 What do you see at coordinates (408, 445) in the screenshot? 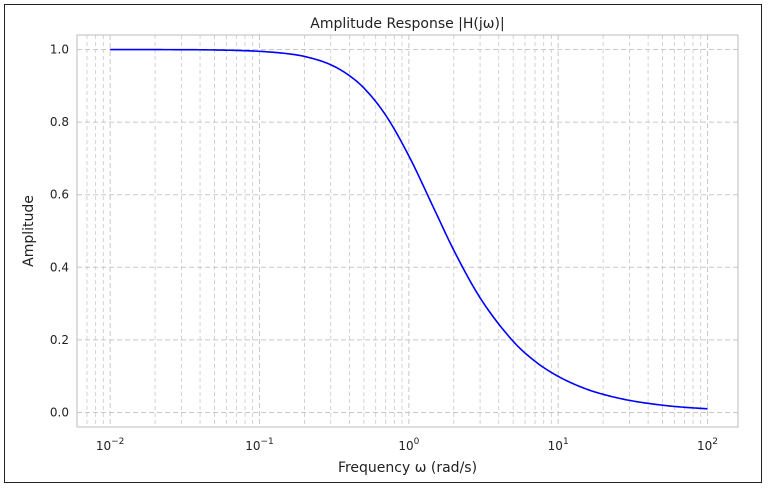
I see `x-tick-label: 10⁰` at bounding box center [408, 445].